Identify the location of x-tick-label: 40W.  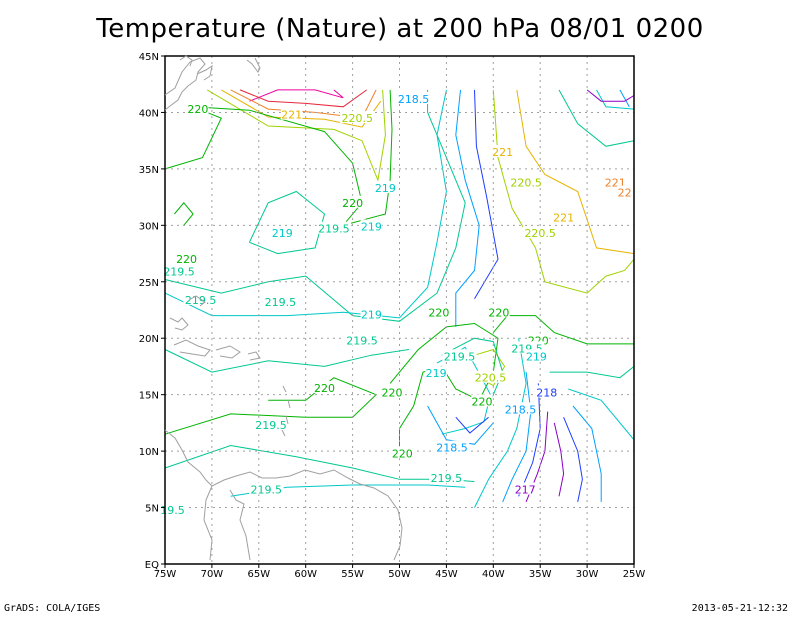
(493, 574).